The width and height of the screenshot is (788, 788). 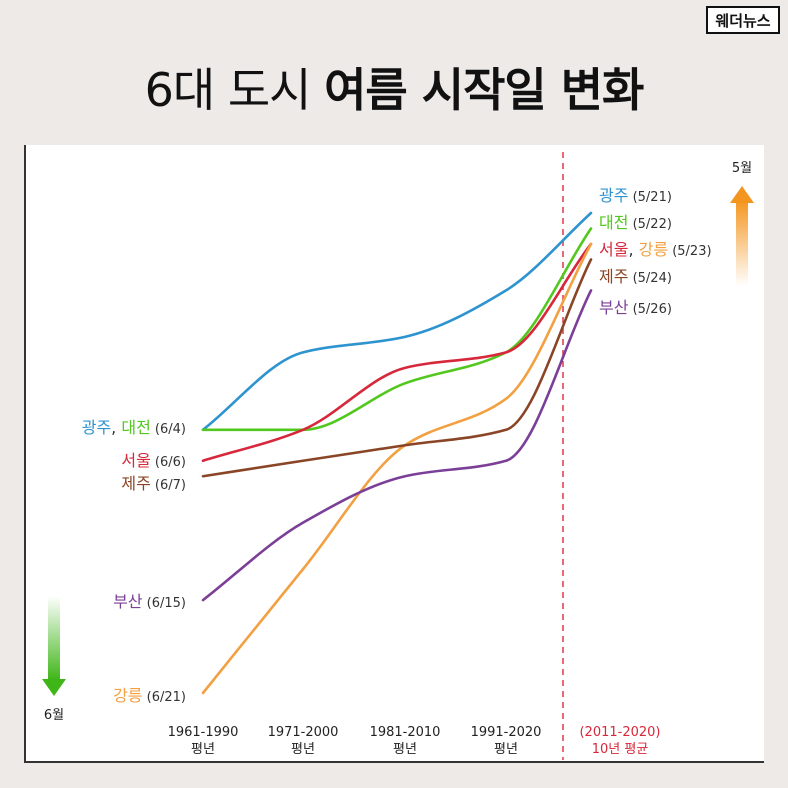 I want to click on start-value: (6/7), so click(x=168, y=485).